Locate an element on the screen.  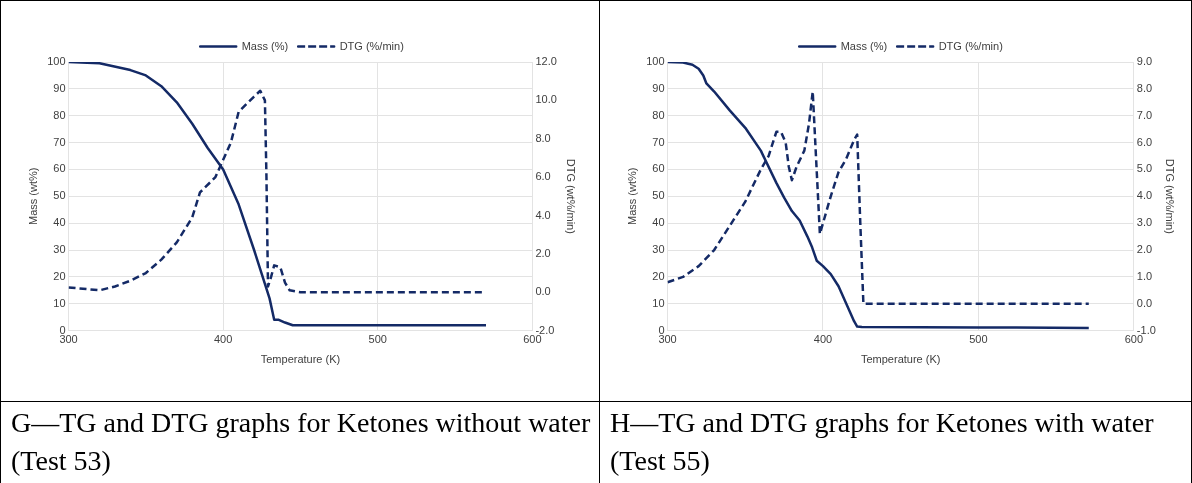
y2-tick-label: 3.0 is located at coordinates (1144, 222).